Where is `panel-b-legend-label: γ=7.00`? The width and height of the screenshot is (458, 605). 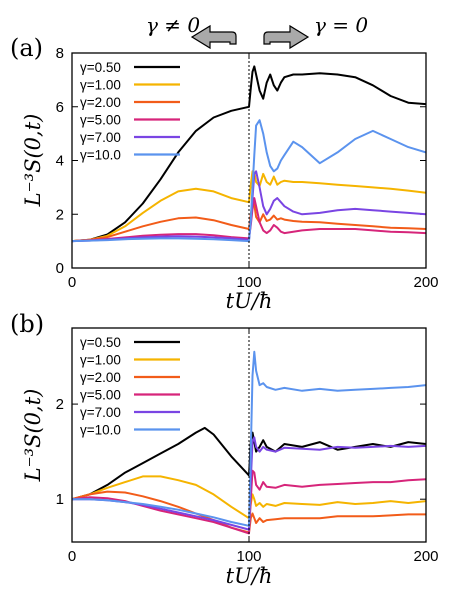
panel-b-legend-label: γ=7.00 is located at coordinates (100, 412).